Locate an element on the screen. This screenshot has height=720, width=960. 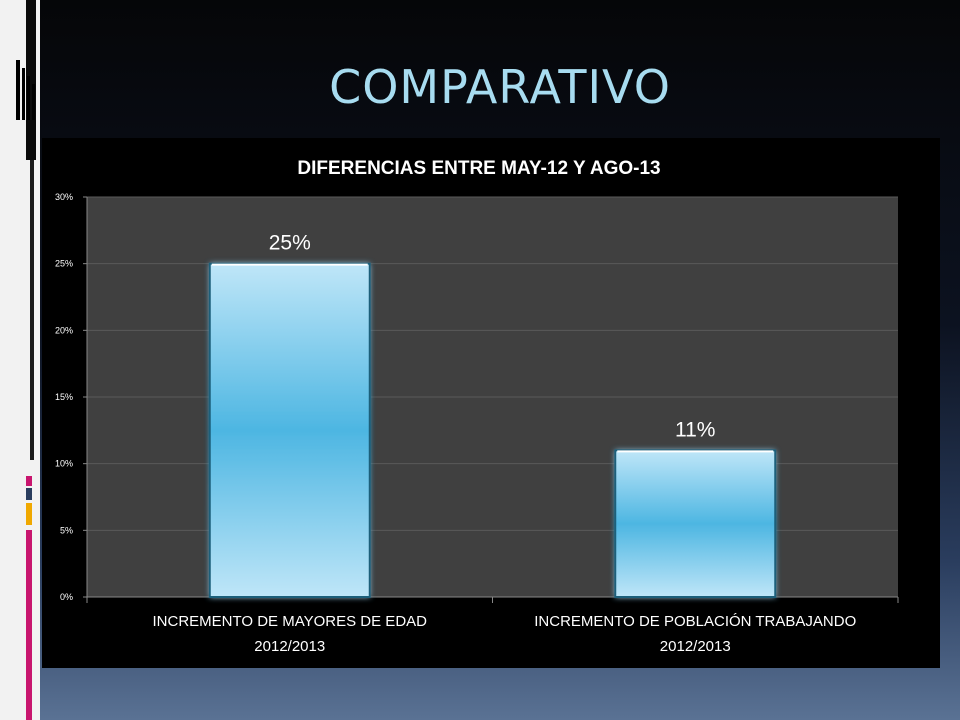
y-tick-label: 5% is located at coordinates (66, 530).